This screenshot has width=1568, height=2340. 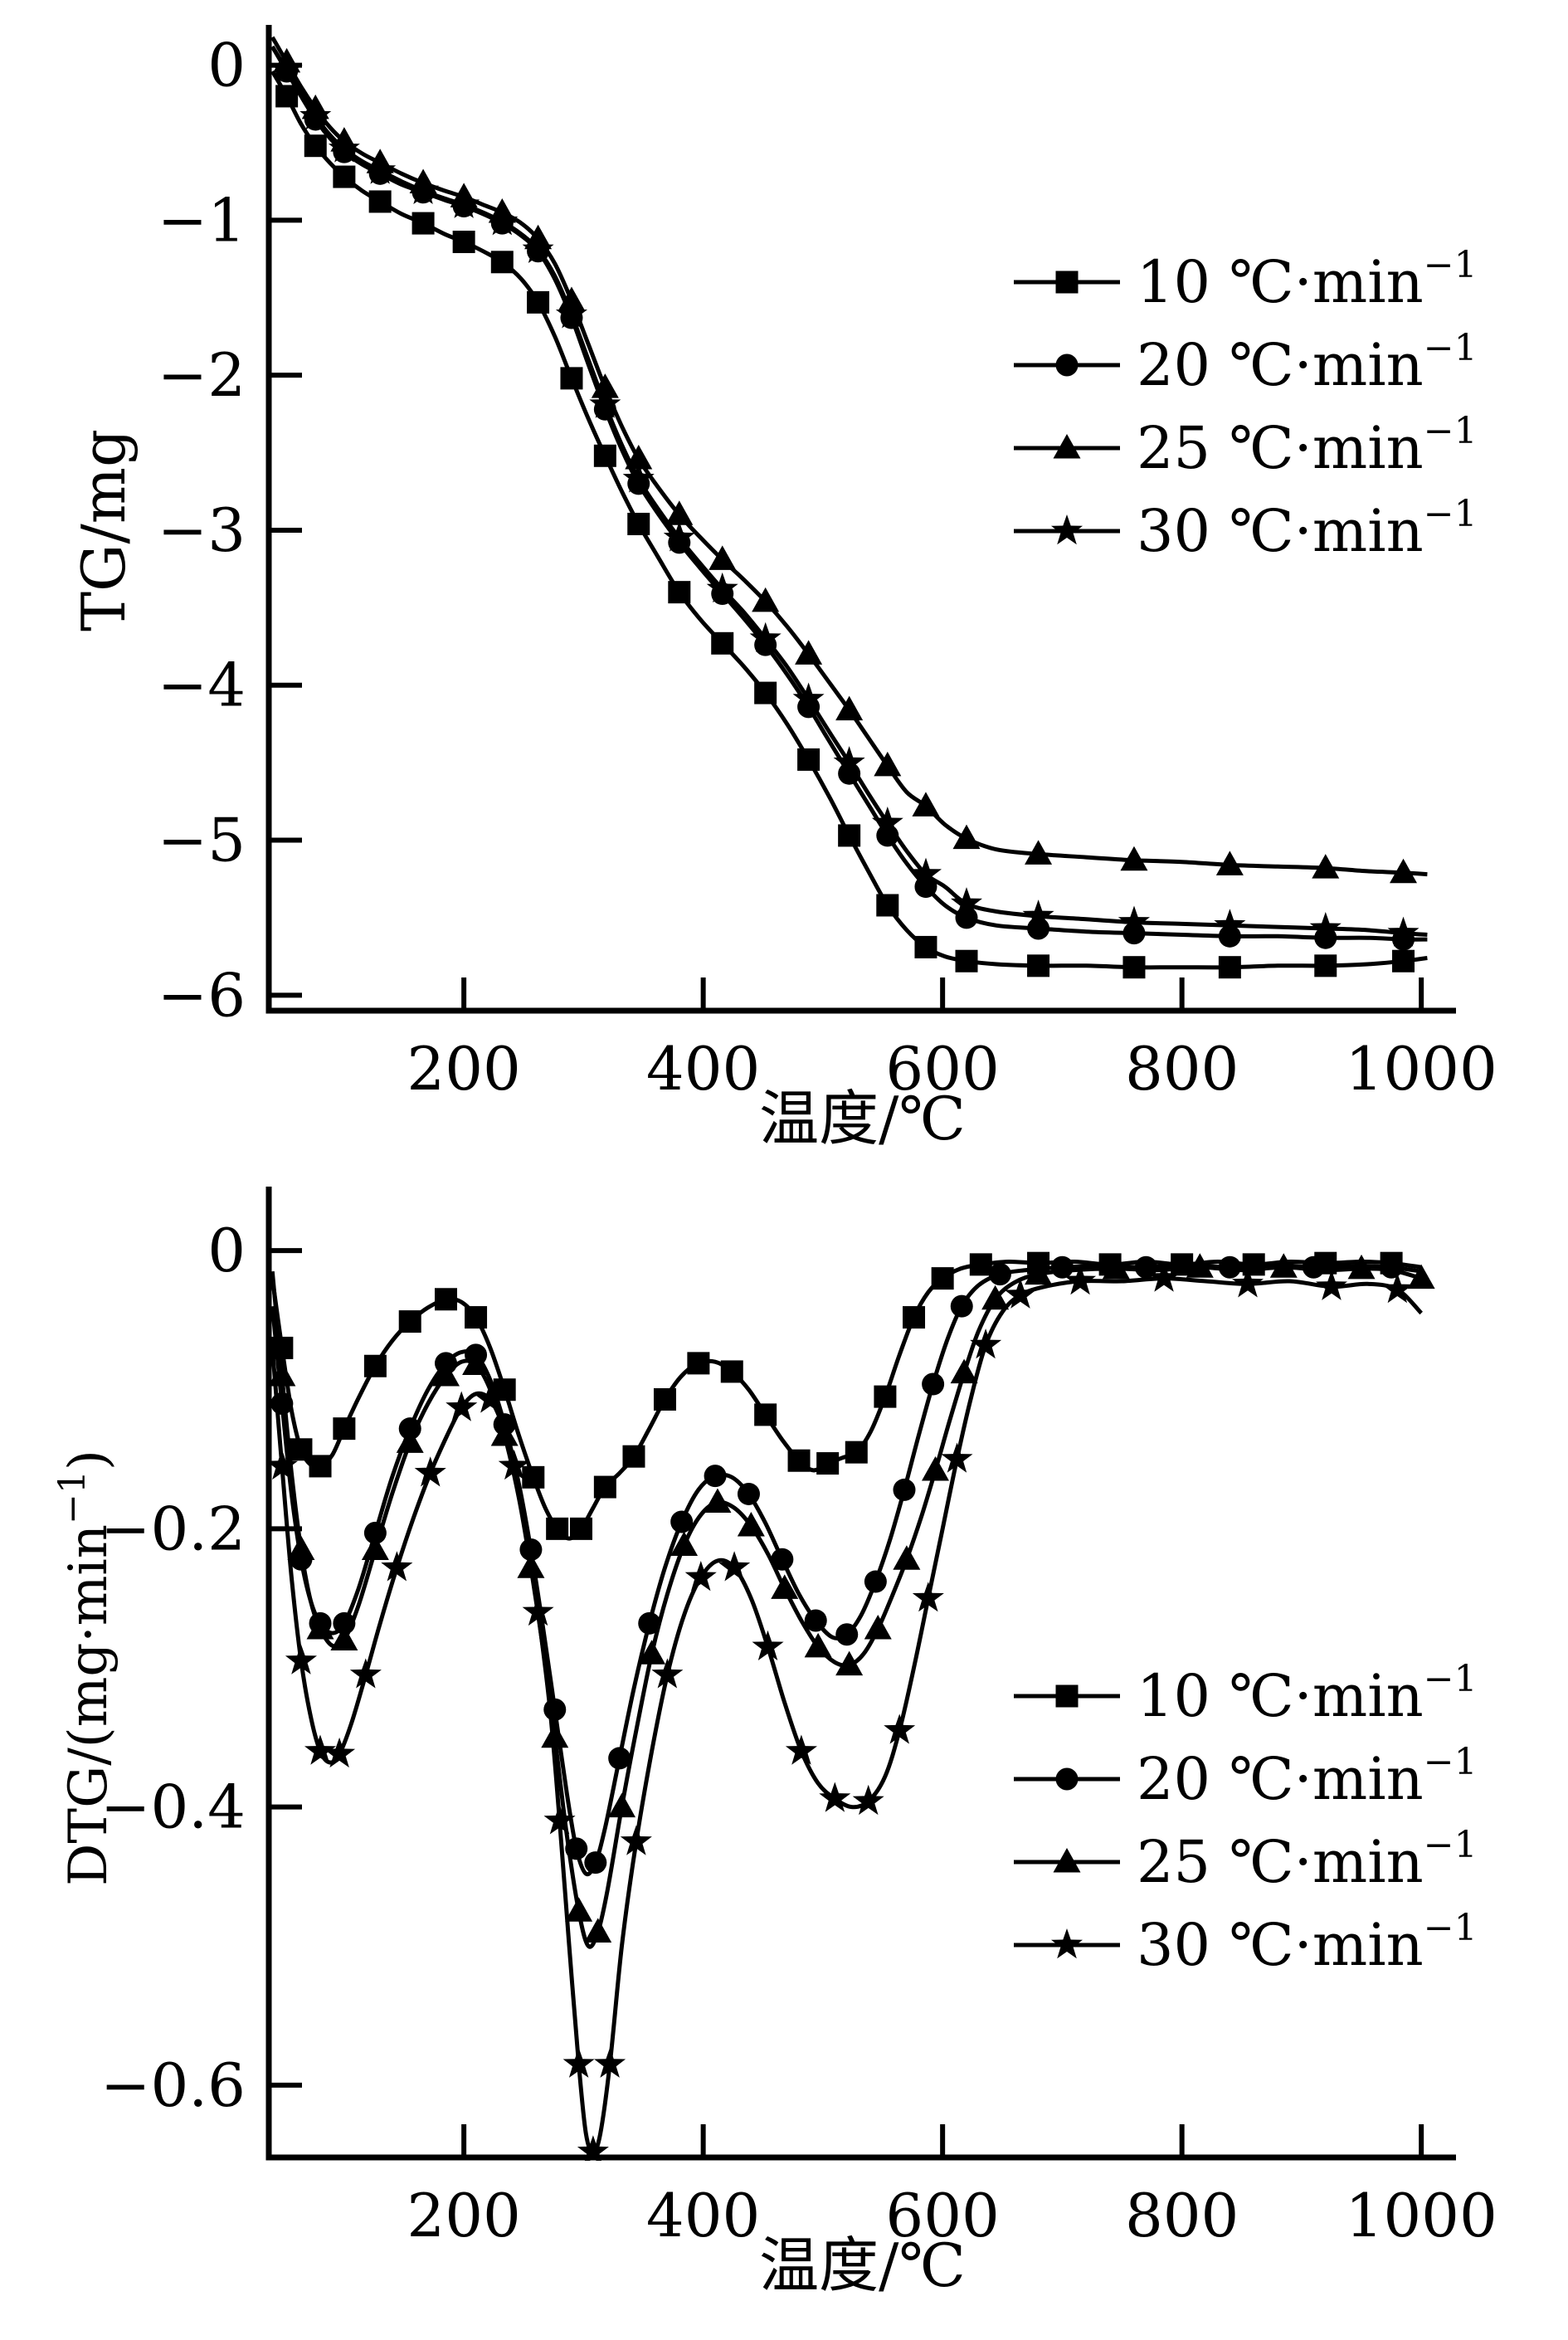 What do you see at coordinates (202, 530) in the screenshot?
I see `y-tick-label: −3` at bounding box center [202, 530].